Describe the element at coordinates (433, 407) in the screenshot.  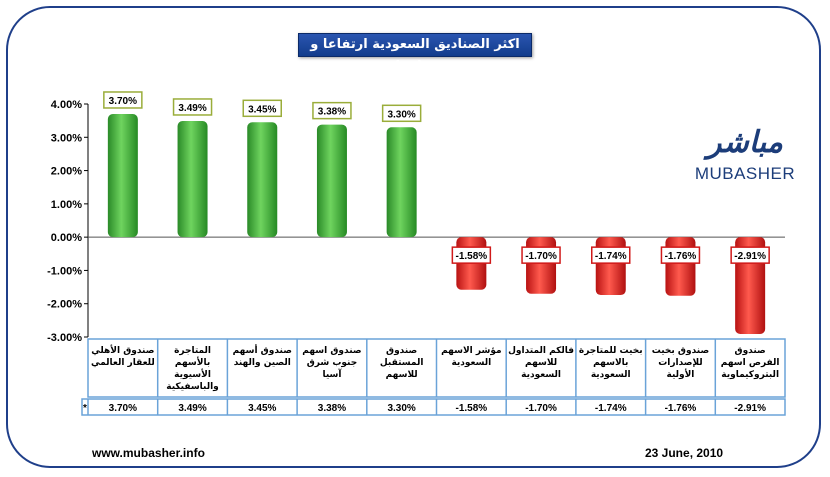
I see `value-row` at that location.